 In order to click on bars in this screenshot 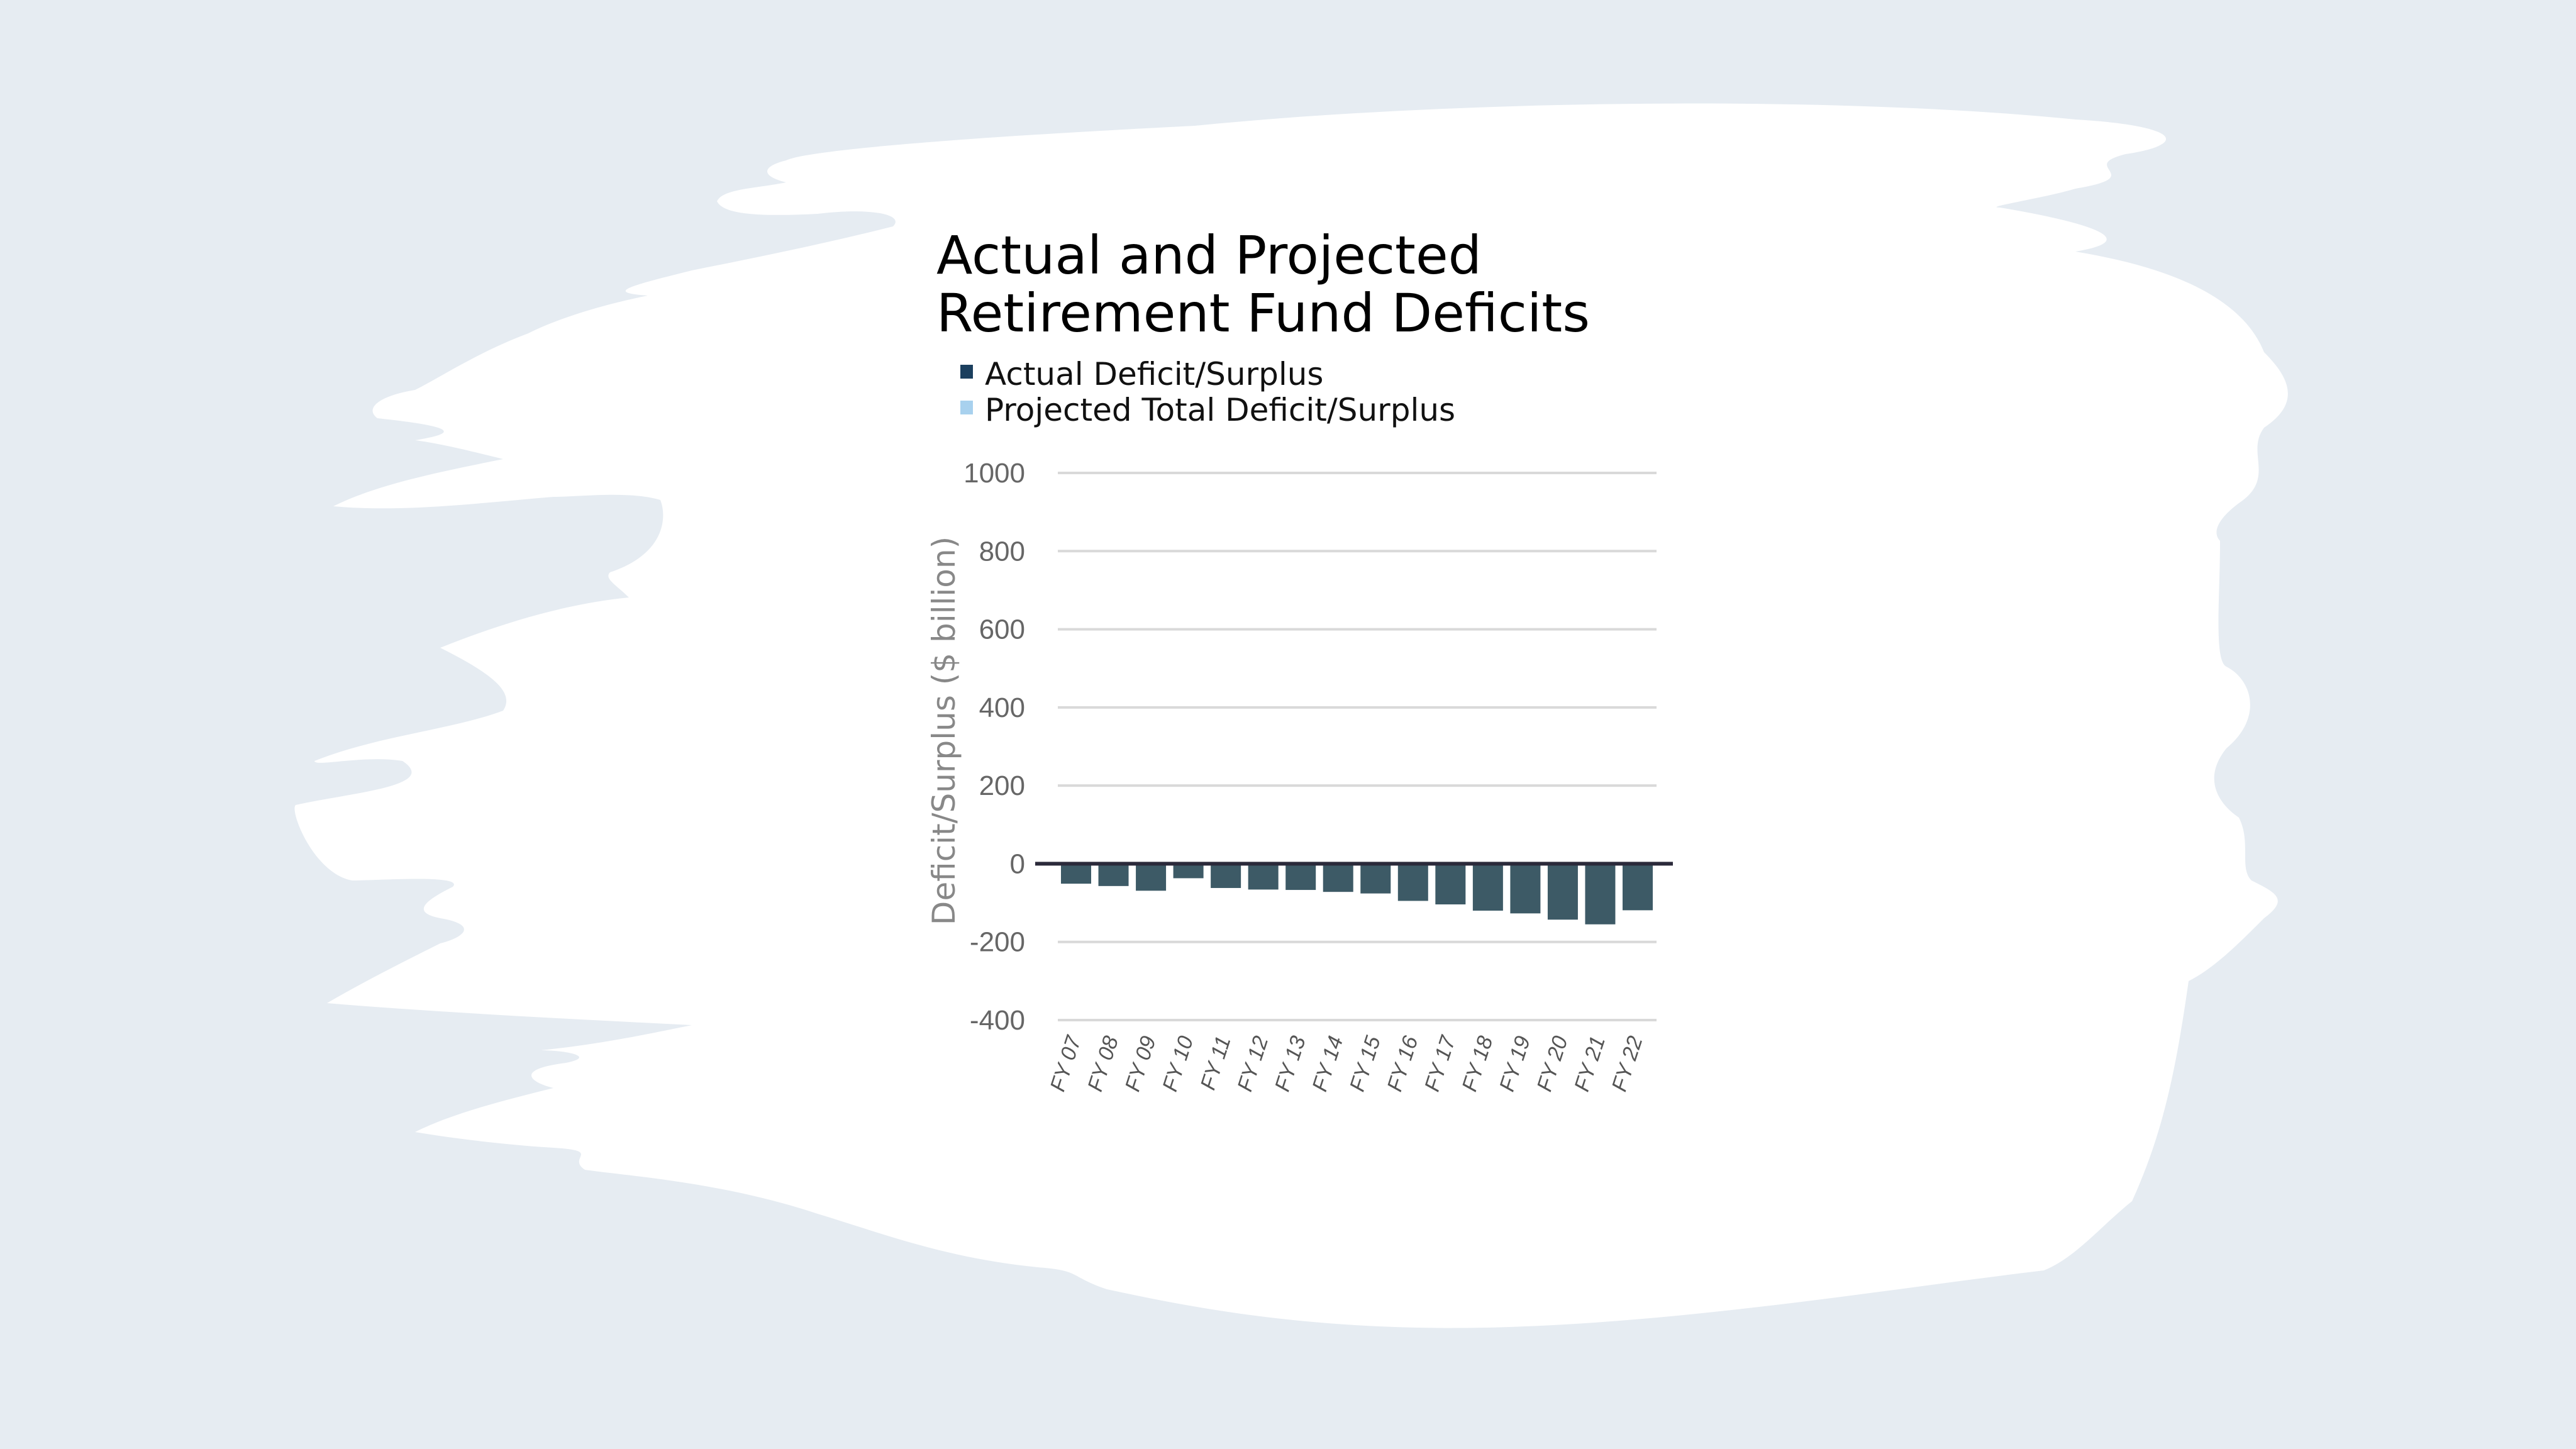, I will do `click(1354, 893)`.